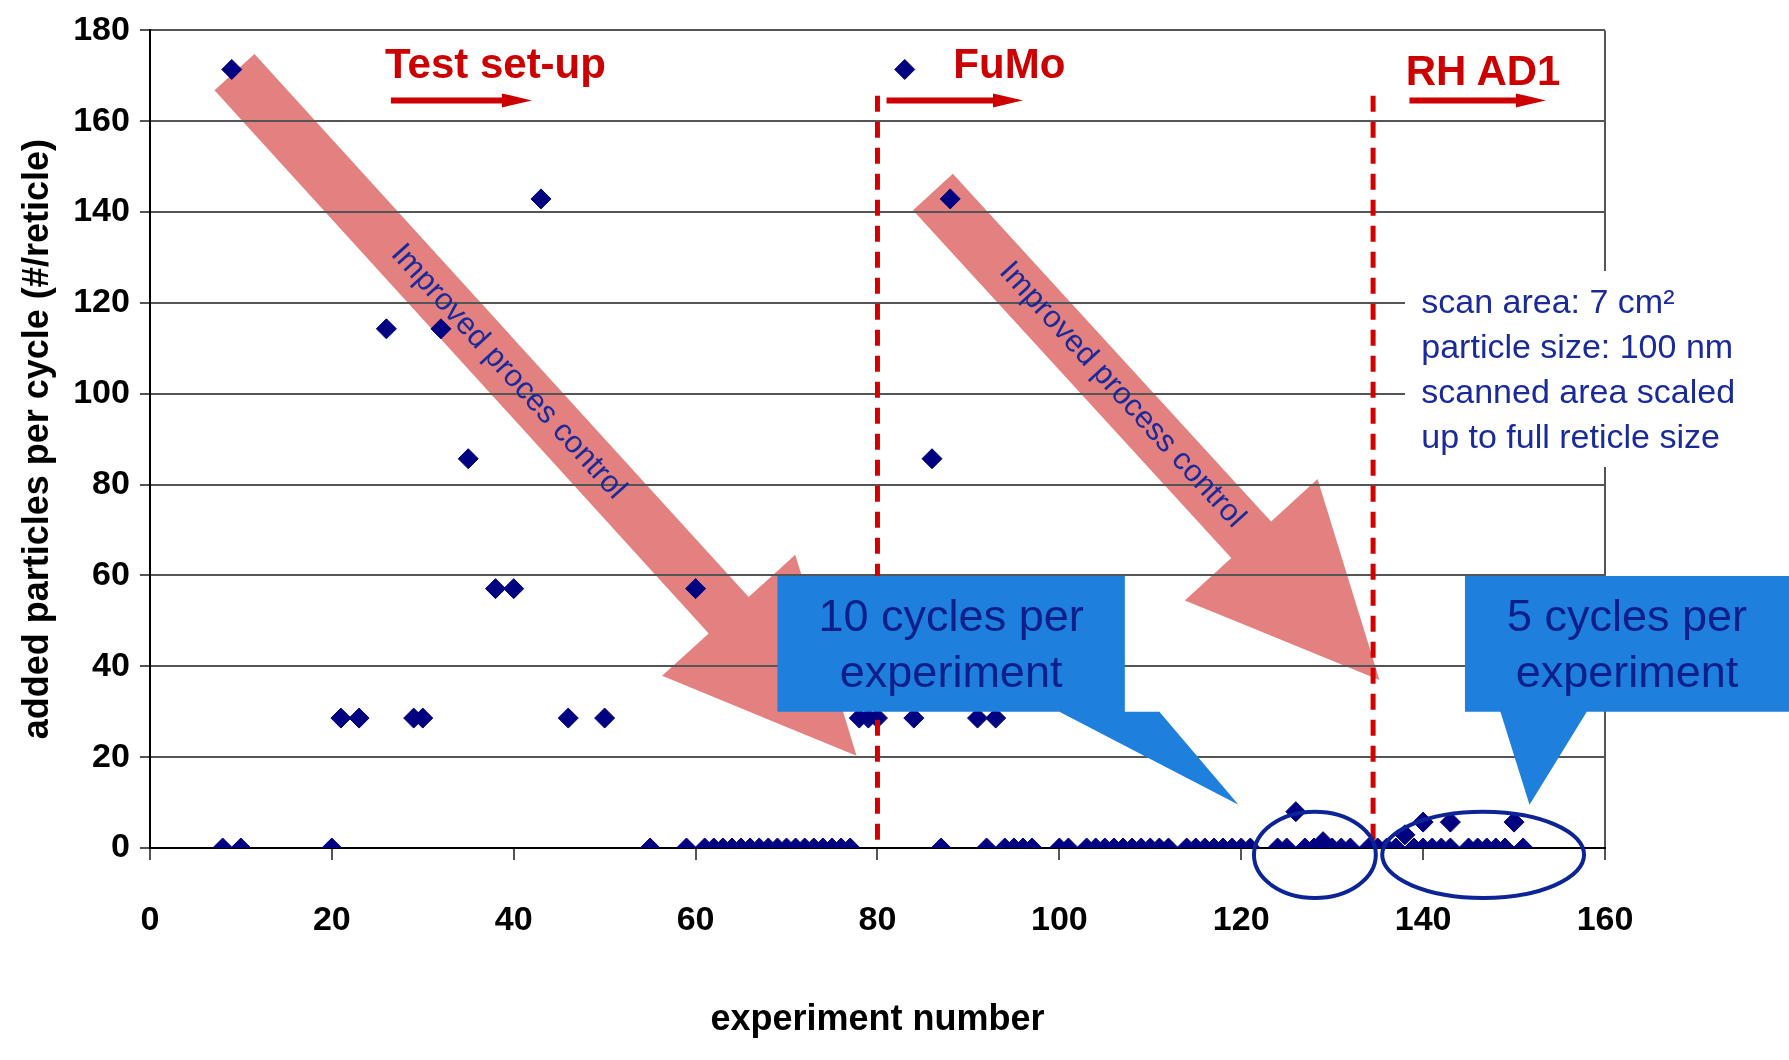 This screenshot has width=1789, height=1060. What do you see at coordinates (1423, 917) in the screenshot?
I see `x-tick-label: 140` at bounding box center [1423, 917].